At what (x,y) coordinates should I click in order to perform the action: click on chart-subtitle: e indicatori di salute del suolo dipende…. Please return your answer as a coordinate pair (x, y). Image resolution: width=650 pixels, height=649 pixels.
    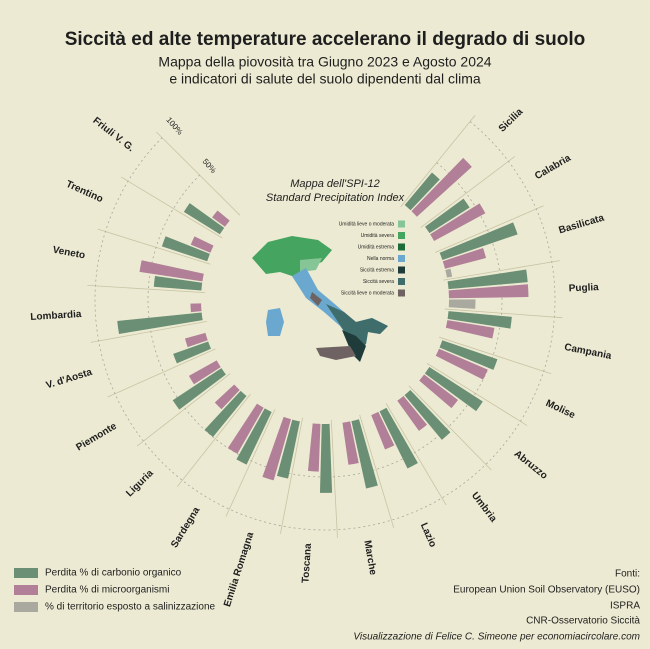
    Looking at the image, I should click on (325, 79).